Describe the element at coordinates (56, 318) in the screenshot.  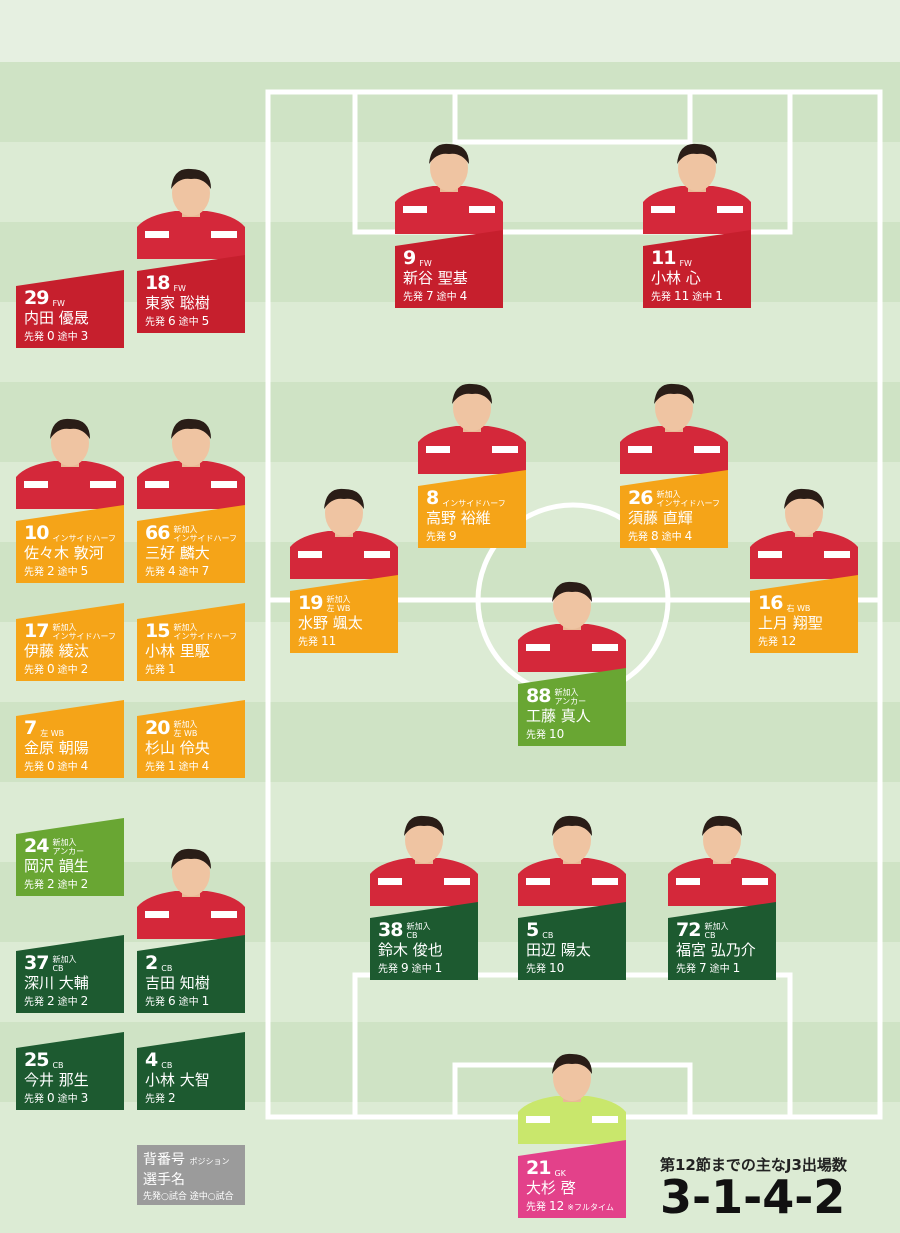
I see `player-name: 内田 優晟` at that location.